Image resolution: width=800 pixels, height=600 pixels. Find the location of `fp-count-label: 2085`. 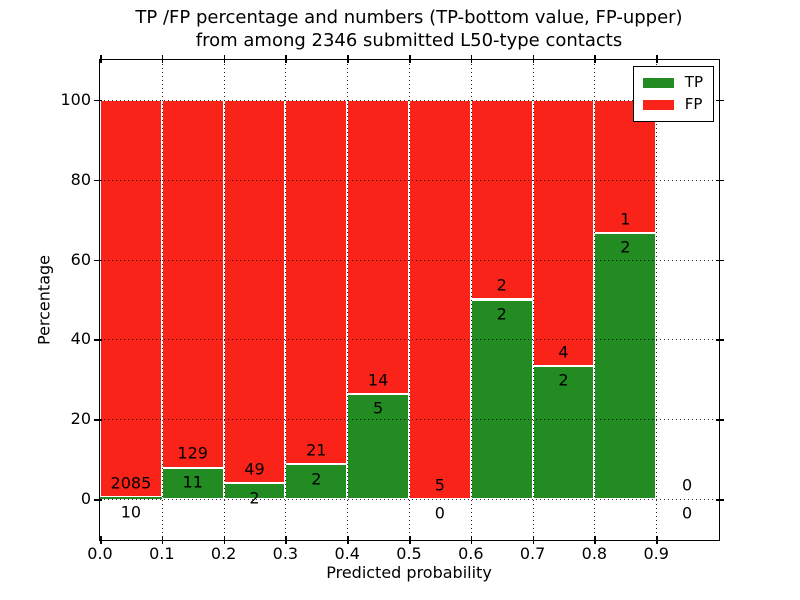

fp-count-label: 2085 is located at coordinates (131, 483).